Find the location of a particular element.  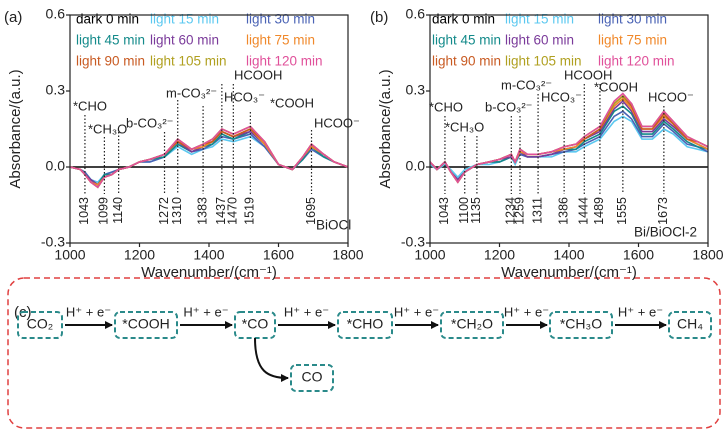

node-label: CH₄ is located at coordinates (690, 324).